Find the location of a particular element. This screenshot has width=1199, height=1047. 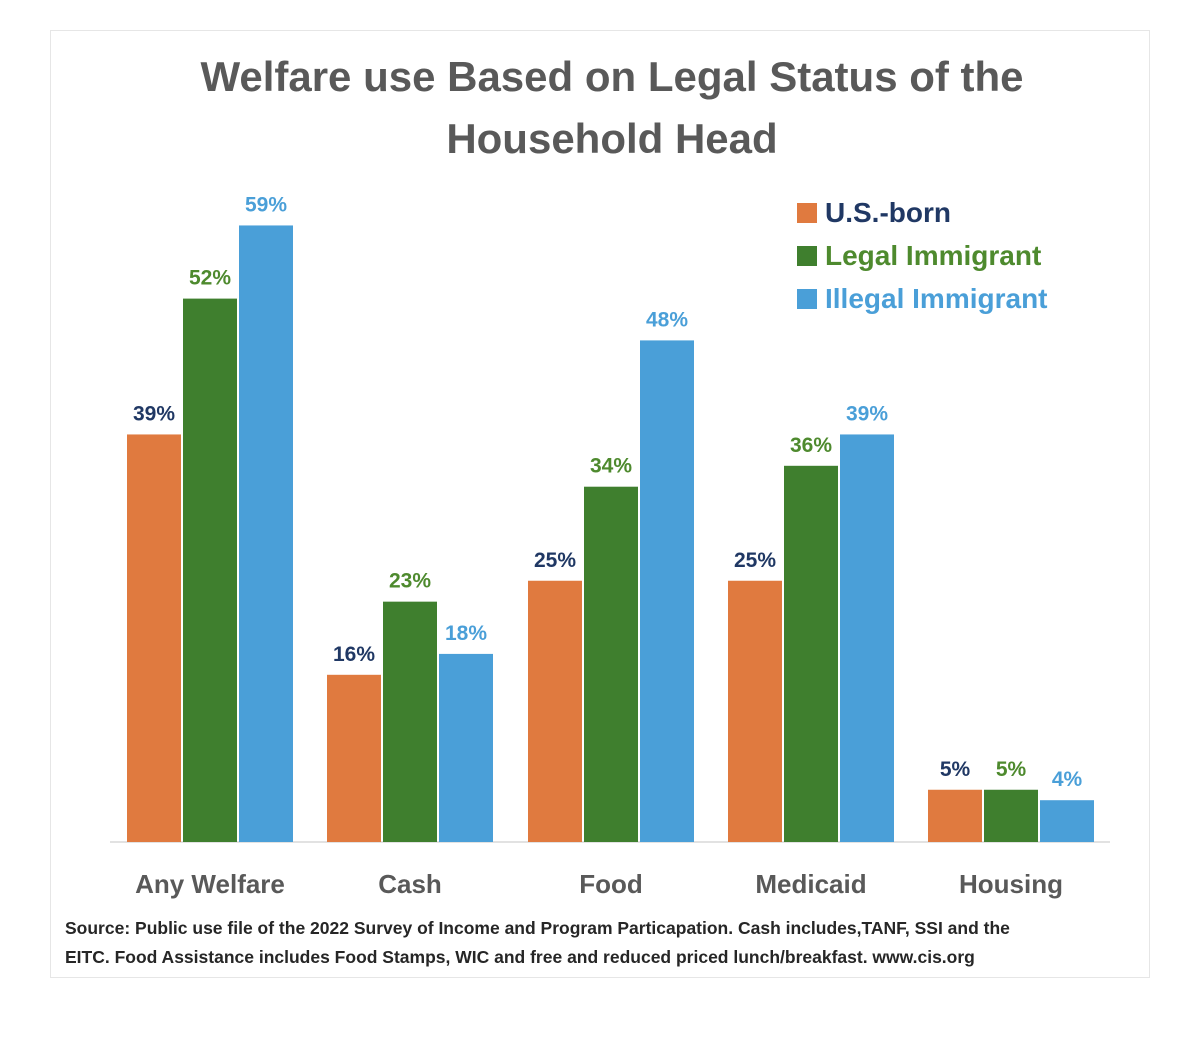

data-label: 48% is located at coordinates (667, 319).